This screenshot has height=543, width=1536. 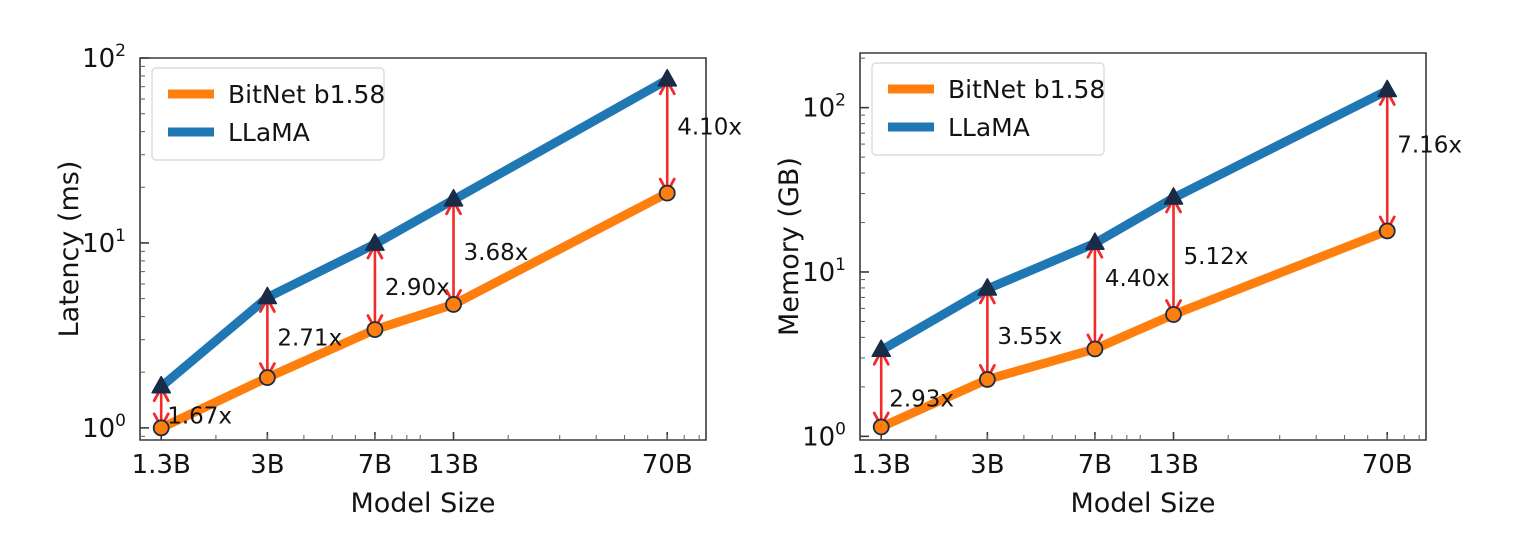 What do you see at coordinates (789, 246) in the screenshot?
I see `y-axis-title: Memory (GB)` at bounding box center [789, 246].